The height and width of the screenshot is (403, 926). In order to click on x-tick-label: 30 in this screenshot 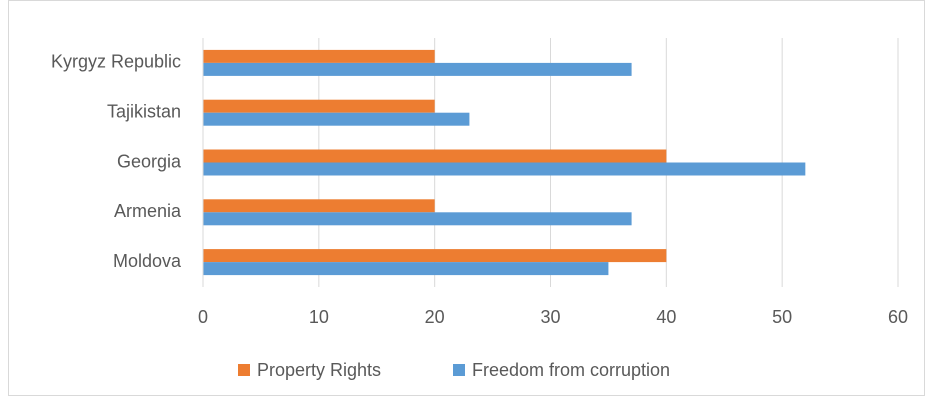, I will do `click(550, 317)`.